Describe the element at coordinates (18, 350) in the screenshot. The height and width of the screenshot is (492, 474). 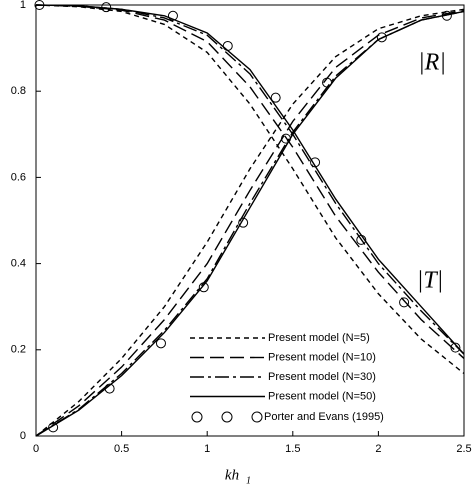
I see `y-tick-label: 0.2` at that location.